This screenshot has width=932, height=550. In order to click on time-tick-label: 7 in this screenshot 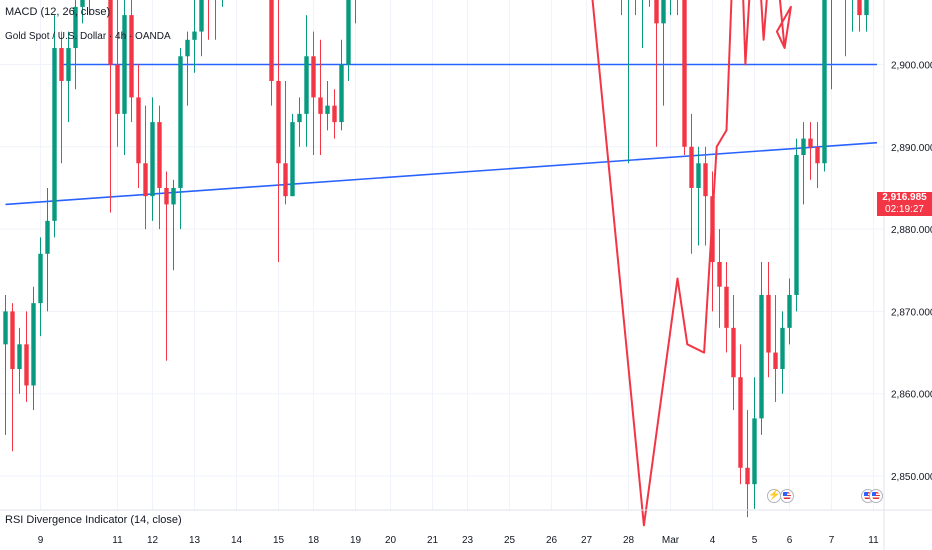, I will do `click(832, 540)`.